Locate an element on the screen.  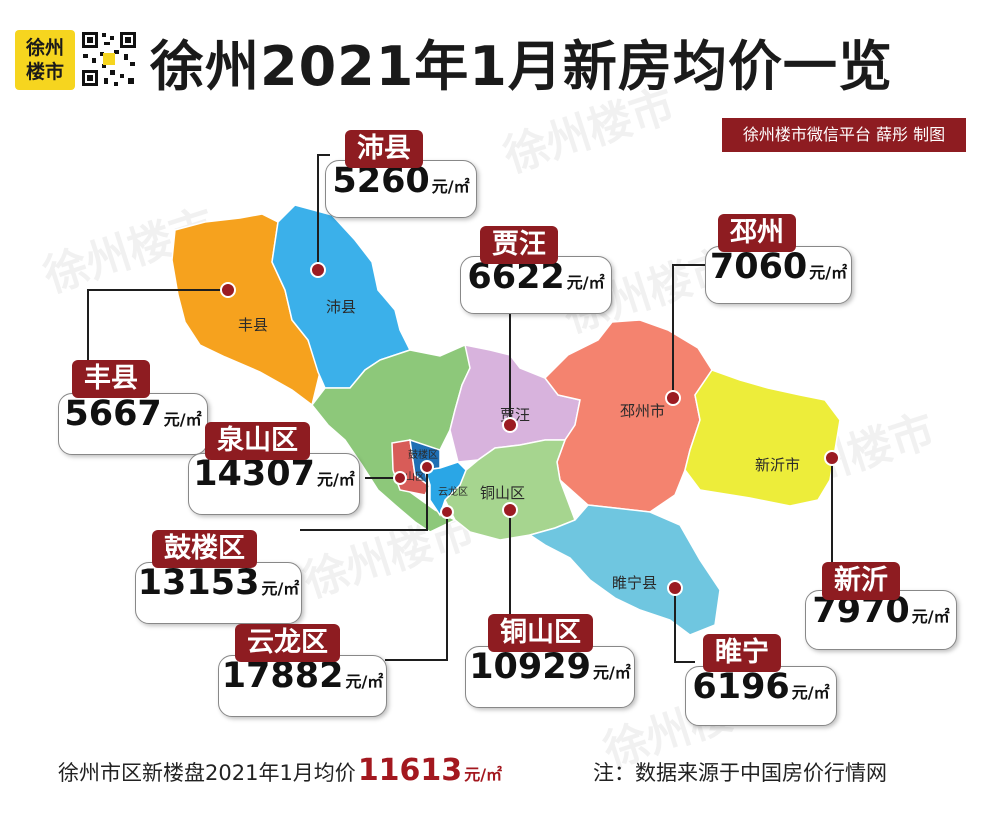
district-tag: 泉山区 is located at coordinates (257, 441).